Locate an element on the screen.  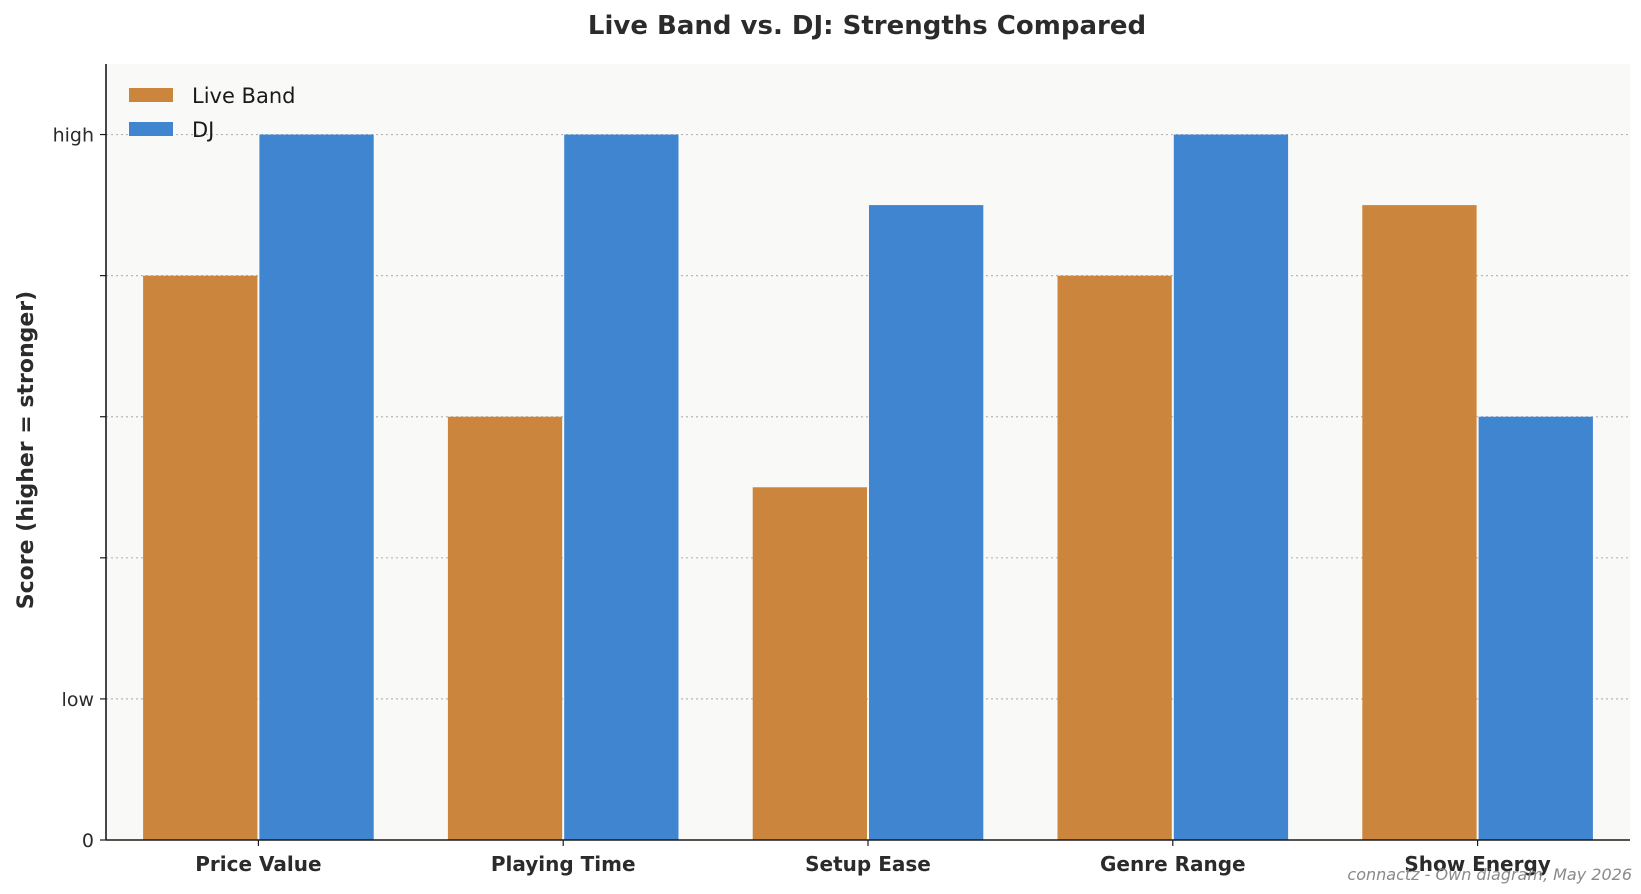
legend: Live Band DJ is located at coordinates (212, 113).